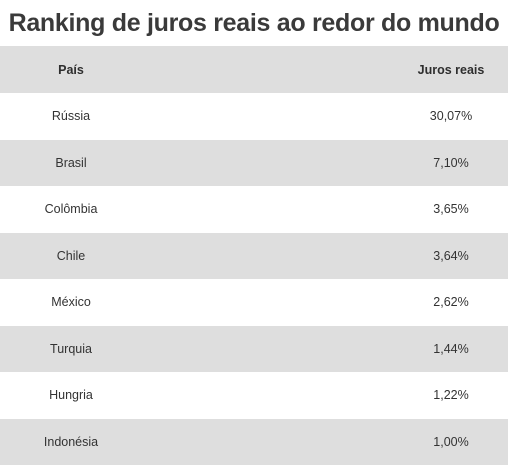  I want to click on country-cell: Brasil, so click(71, 163).